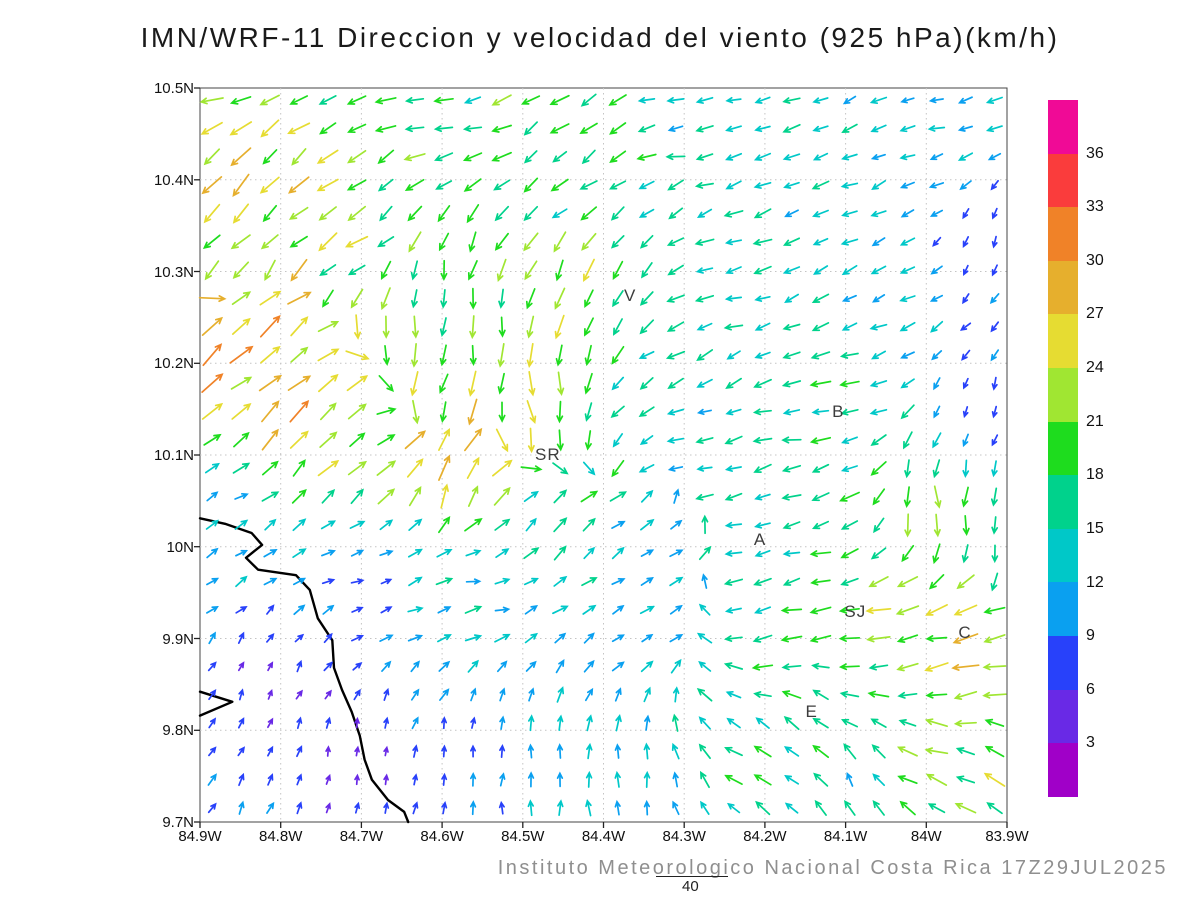 The image size is (1200, 900). I want to click on colorbar-label: 12, so click(1095, 582).